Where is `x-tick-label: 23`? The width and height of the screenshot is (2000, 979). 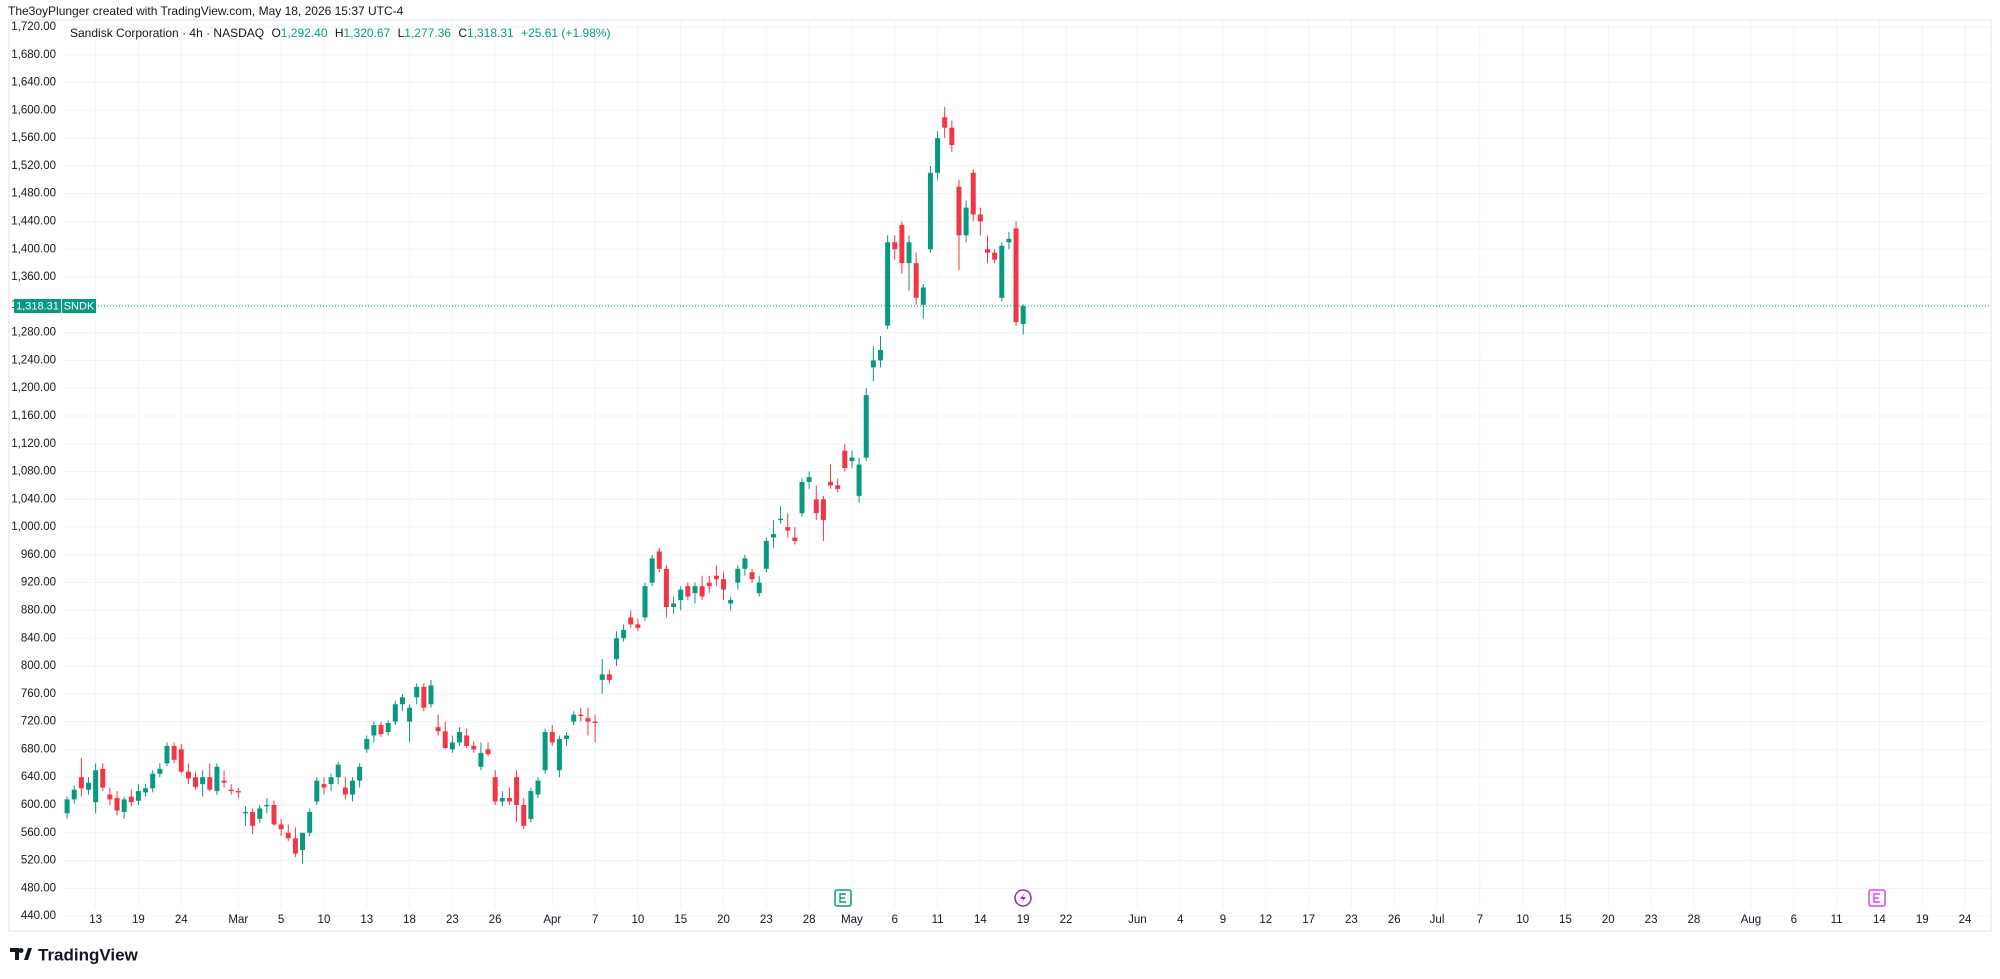 x-tick-label: 23 is located at coordinates (452, 920).